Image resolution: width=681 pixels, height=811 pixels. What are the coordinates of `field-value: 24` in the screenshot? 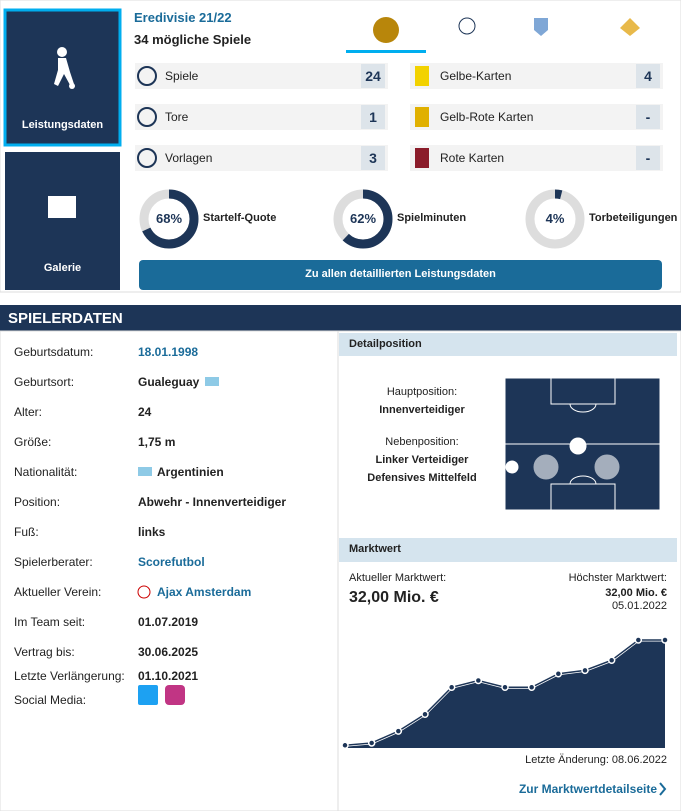 It's located at (145, 412).